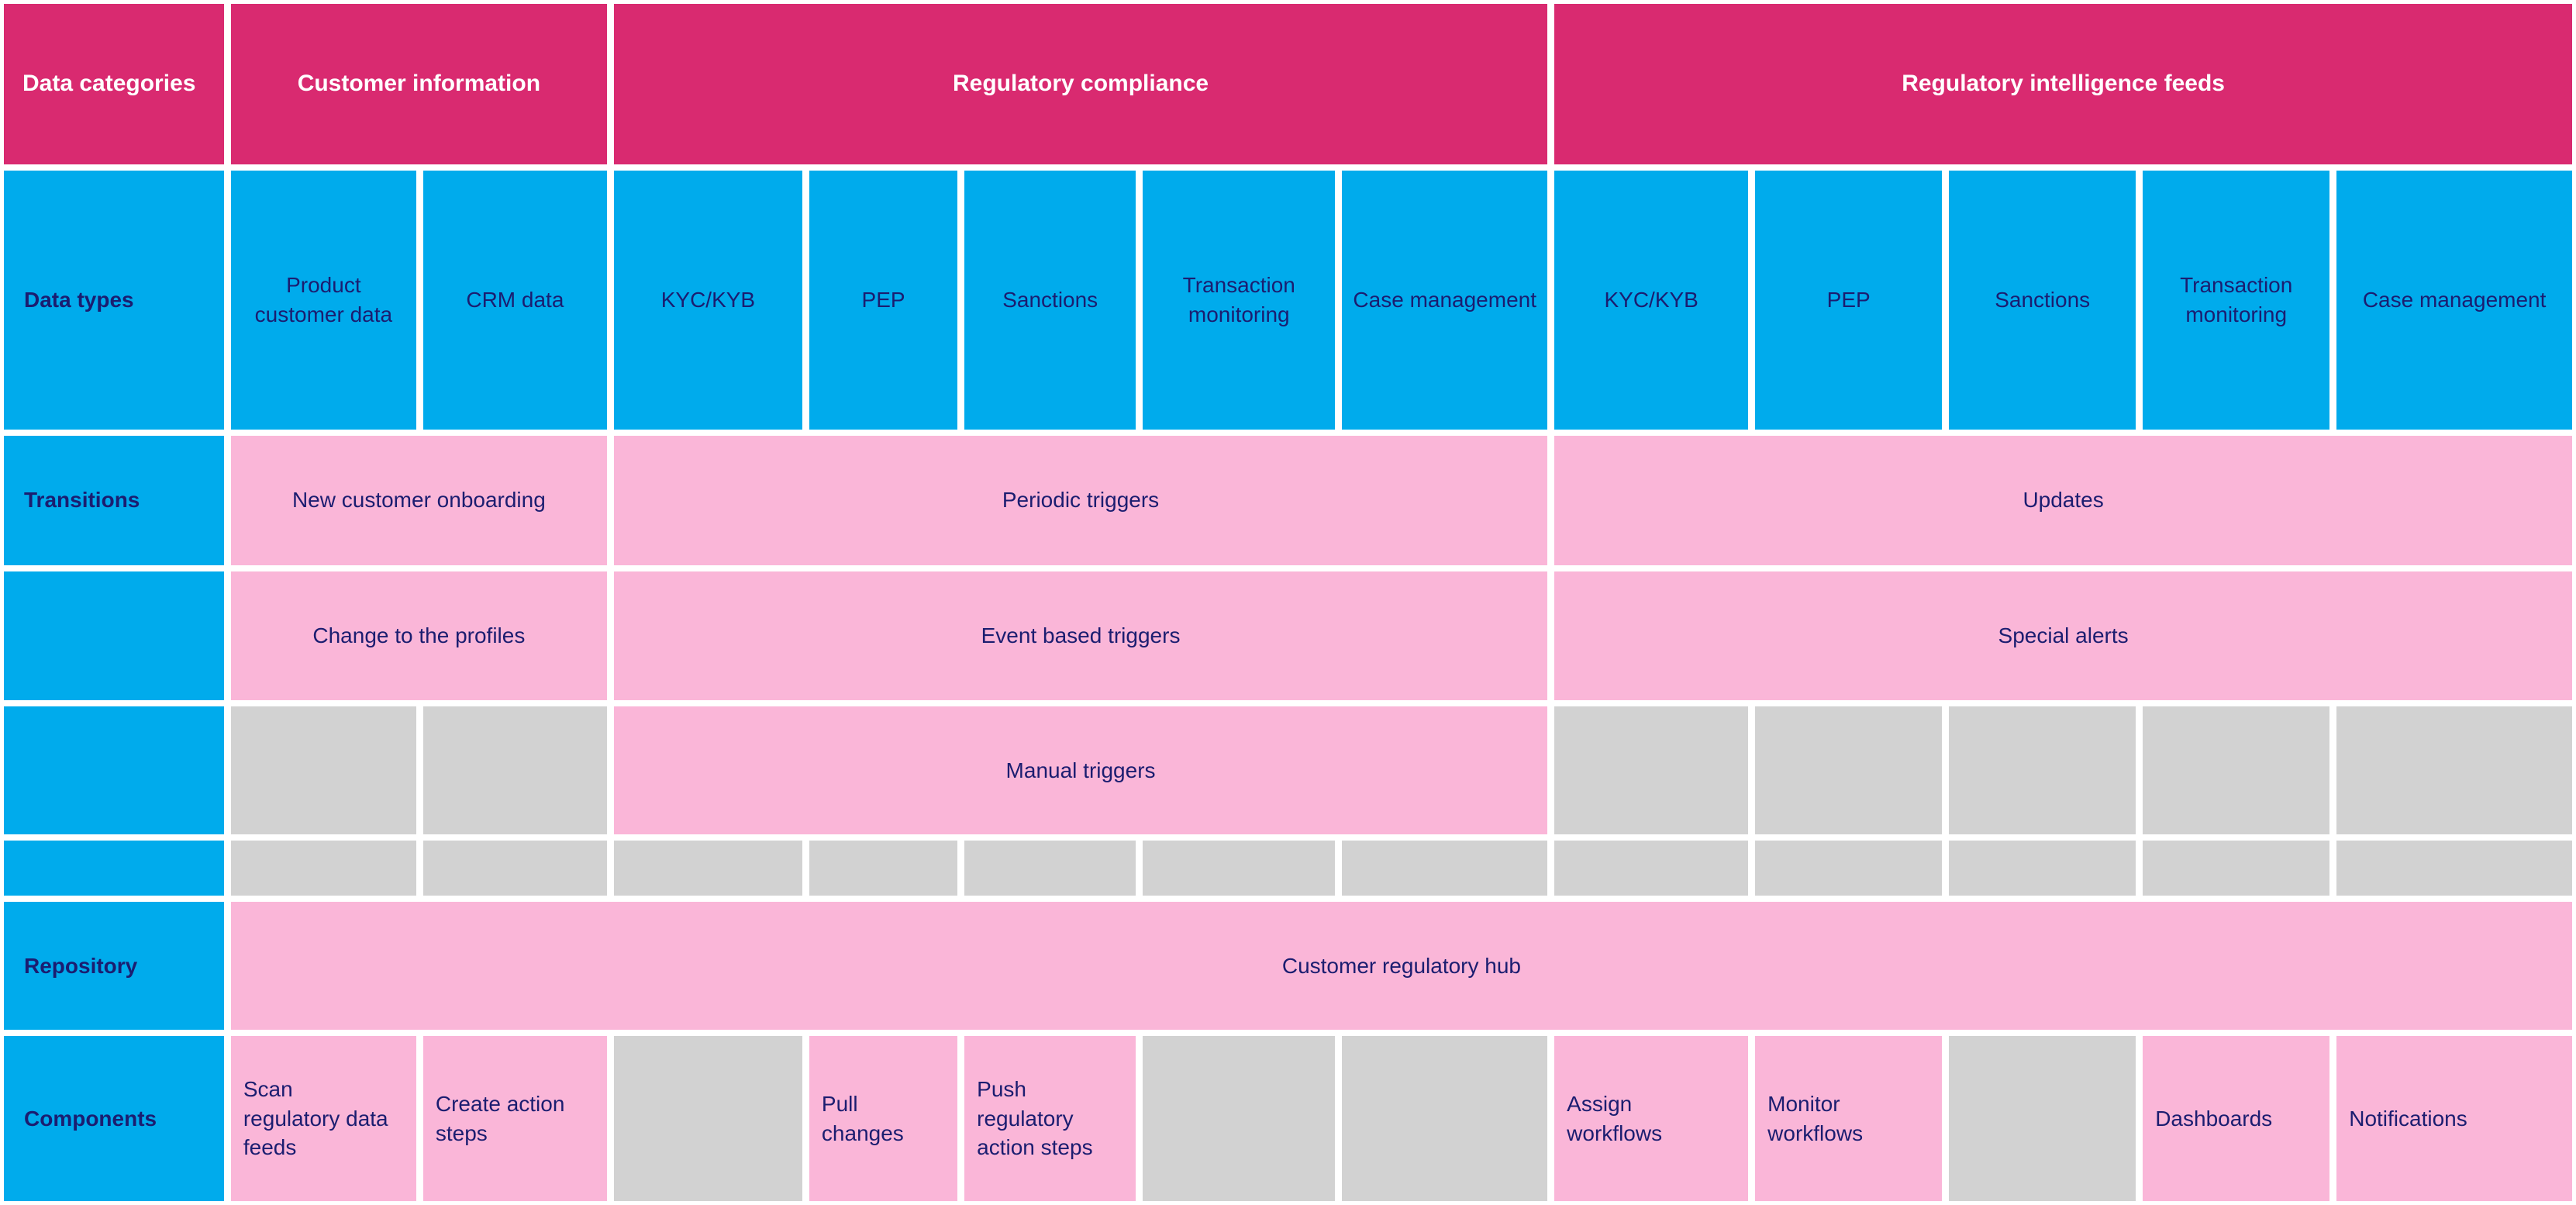  What do you see at coordinates (2236, 1118) in the screenshot?
I see `component-dashboards: Dashboards` at bounding box center [2236, 1118].